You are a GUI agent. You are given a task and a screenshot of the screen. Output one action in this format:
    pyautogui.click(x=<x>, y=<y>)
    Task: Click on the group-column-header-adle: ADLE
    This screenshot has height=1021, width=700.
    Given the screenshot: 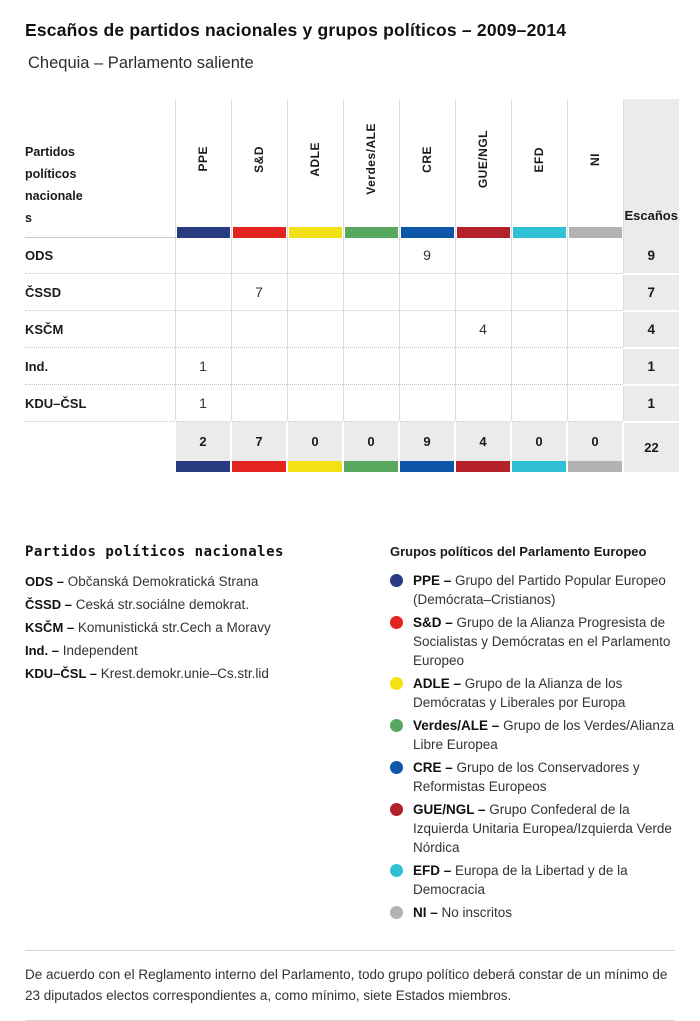 What is the action you would take?
    pyautogui.click(x=314, y=168)
    